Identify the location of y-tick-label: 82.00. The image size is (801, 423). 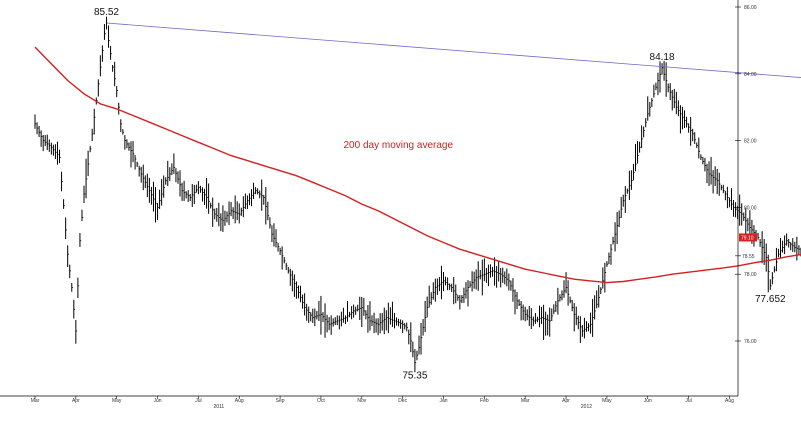
(750, 142).